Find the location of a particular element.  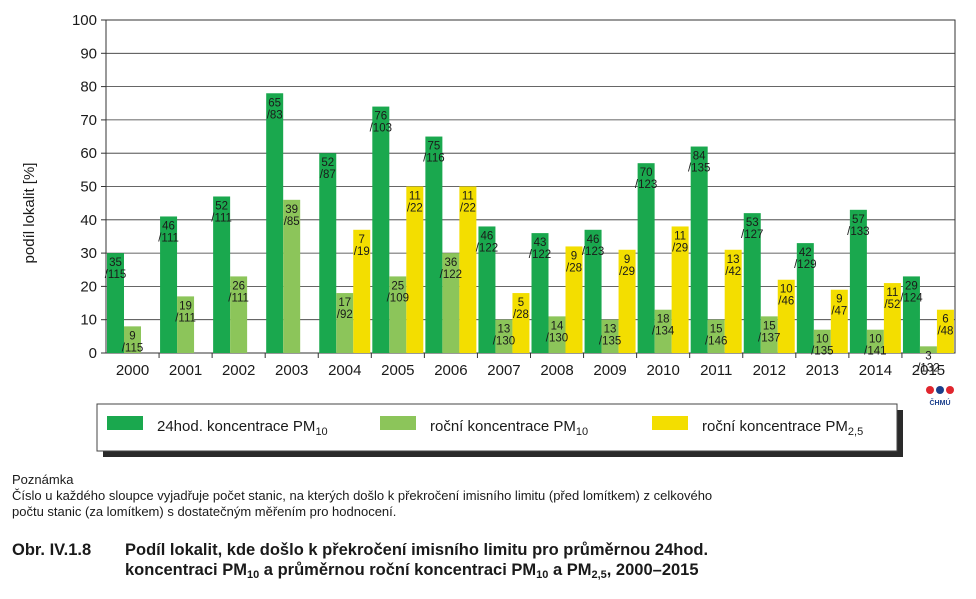

y-axis-label: podíl lokalit [%] is located at coordinates (29, 213).